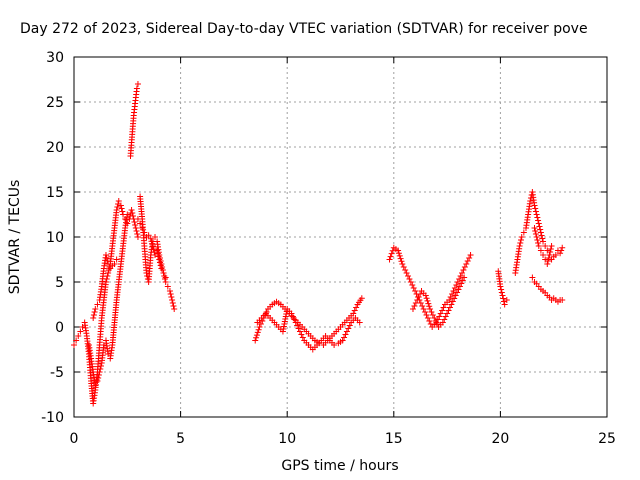 This screenshot has width=640, height=480. What do you see at coordinates (55, 103) in the screenshot?
I see `y-tick-label: 25` at bounding box center [55, 103].